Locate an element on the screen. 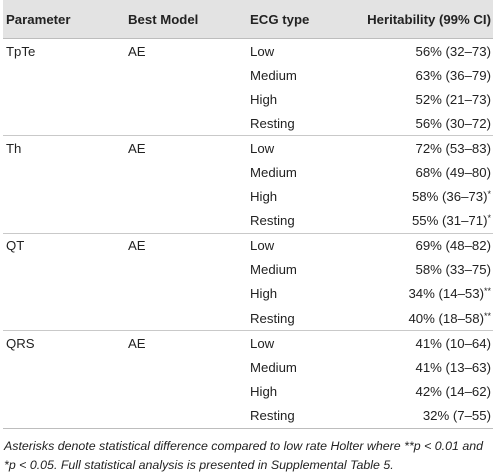 This screenshot has height=475, width=496. cell-heritability: 56% (32–73) is located at coordinates (429, 51).